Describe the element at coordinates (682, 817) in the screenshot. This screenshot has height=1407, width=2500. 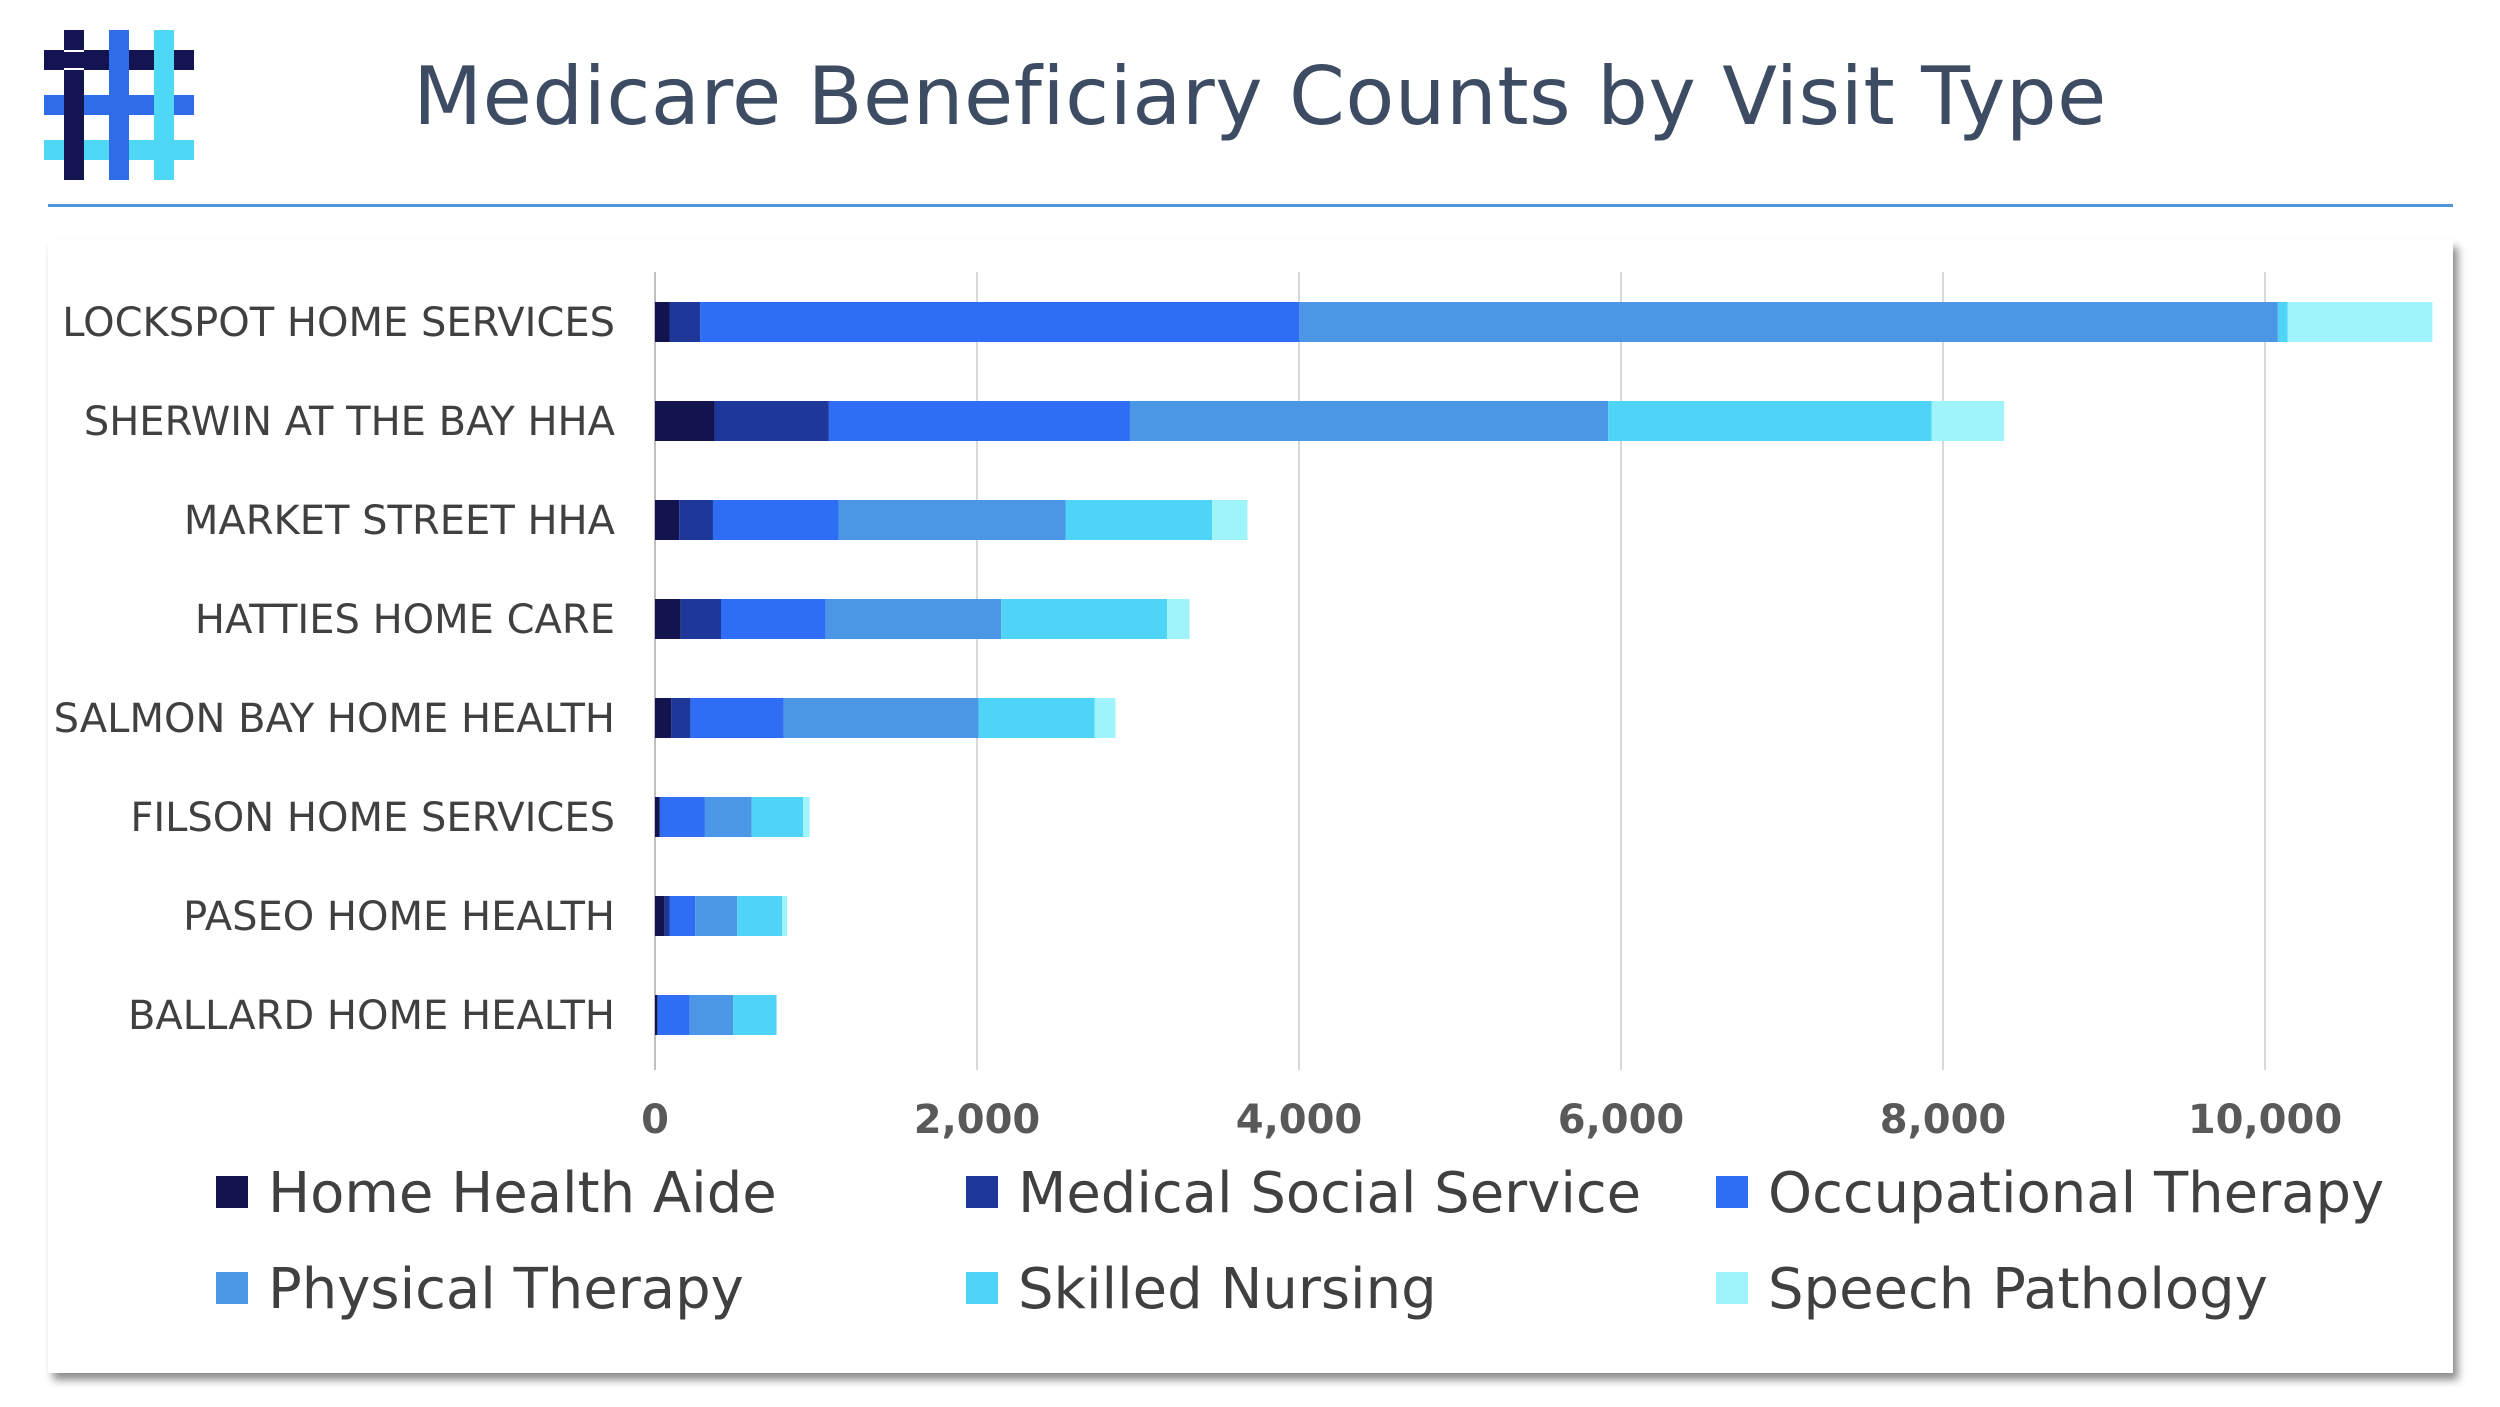
I see `bar-occupational-therapy-filson-home-services` at that location.